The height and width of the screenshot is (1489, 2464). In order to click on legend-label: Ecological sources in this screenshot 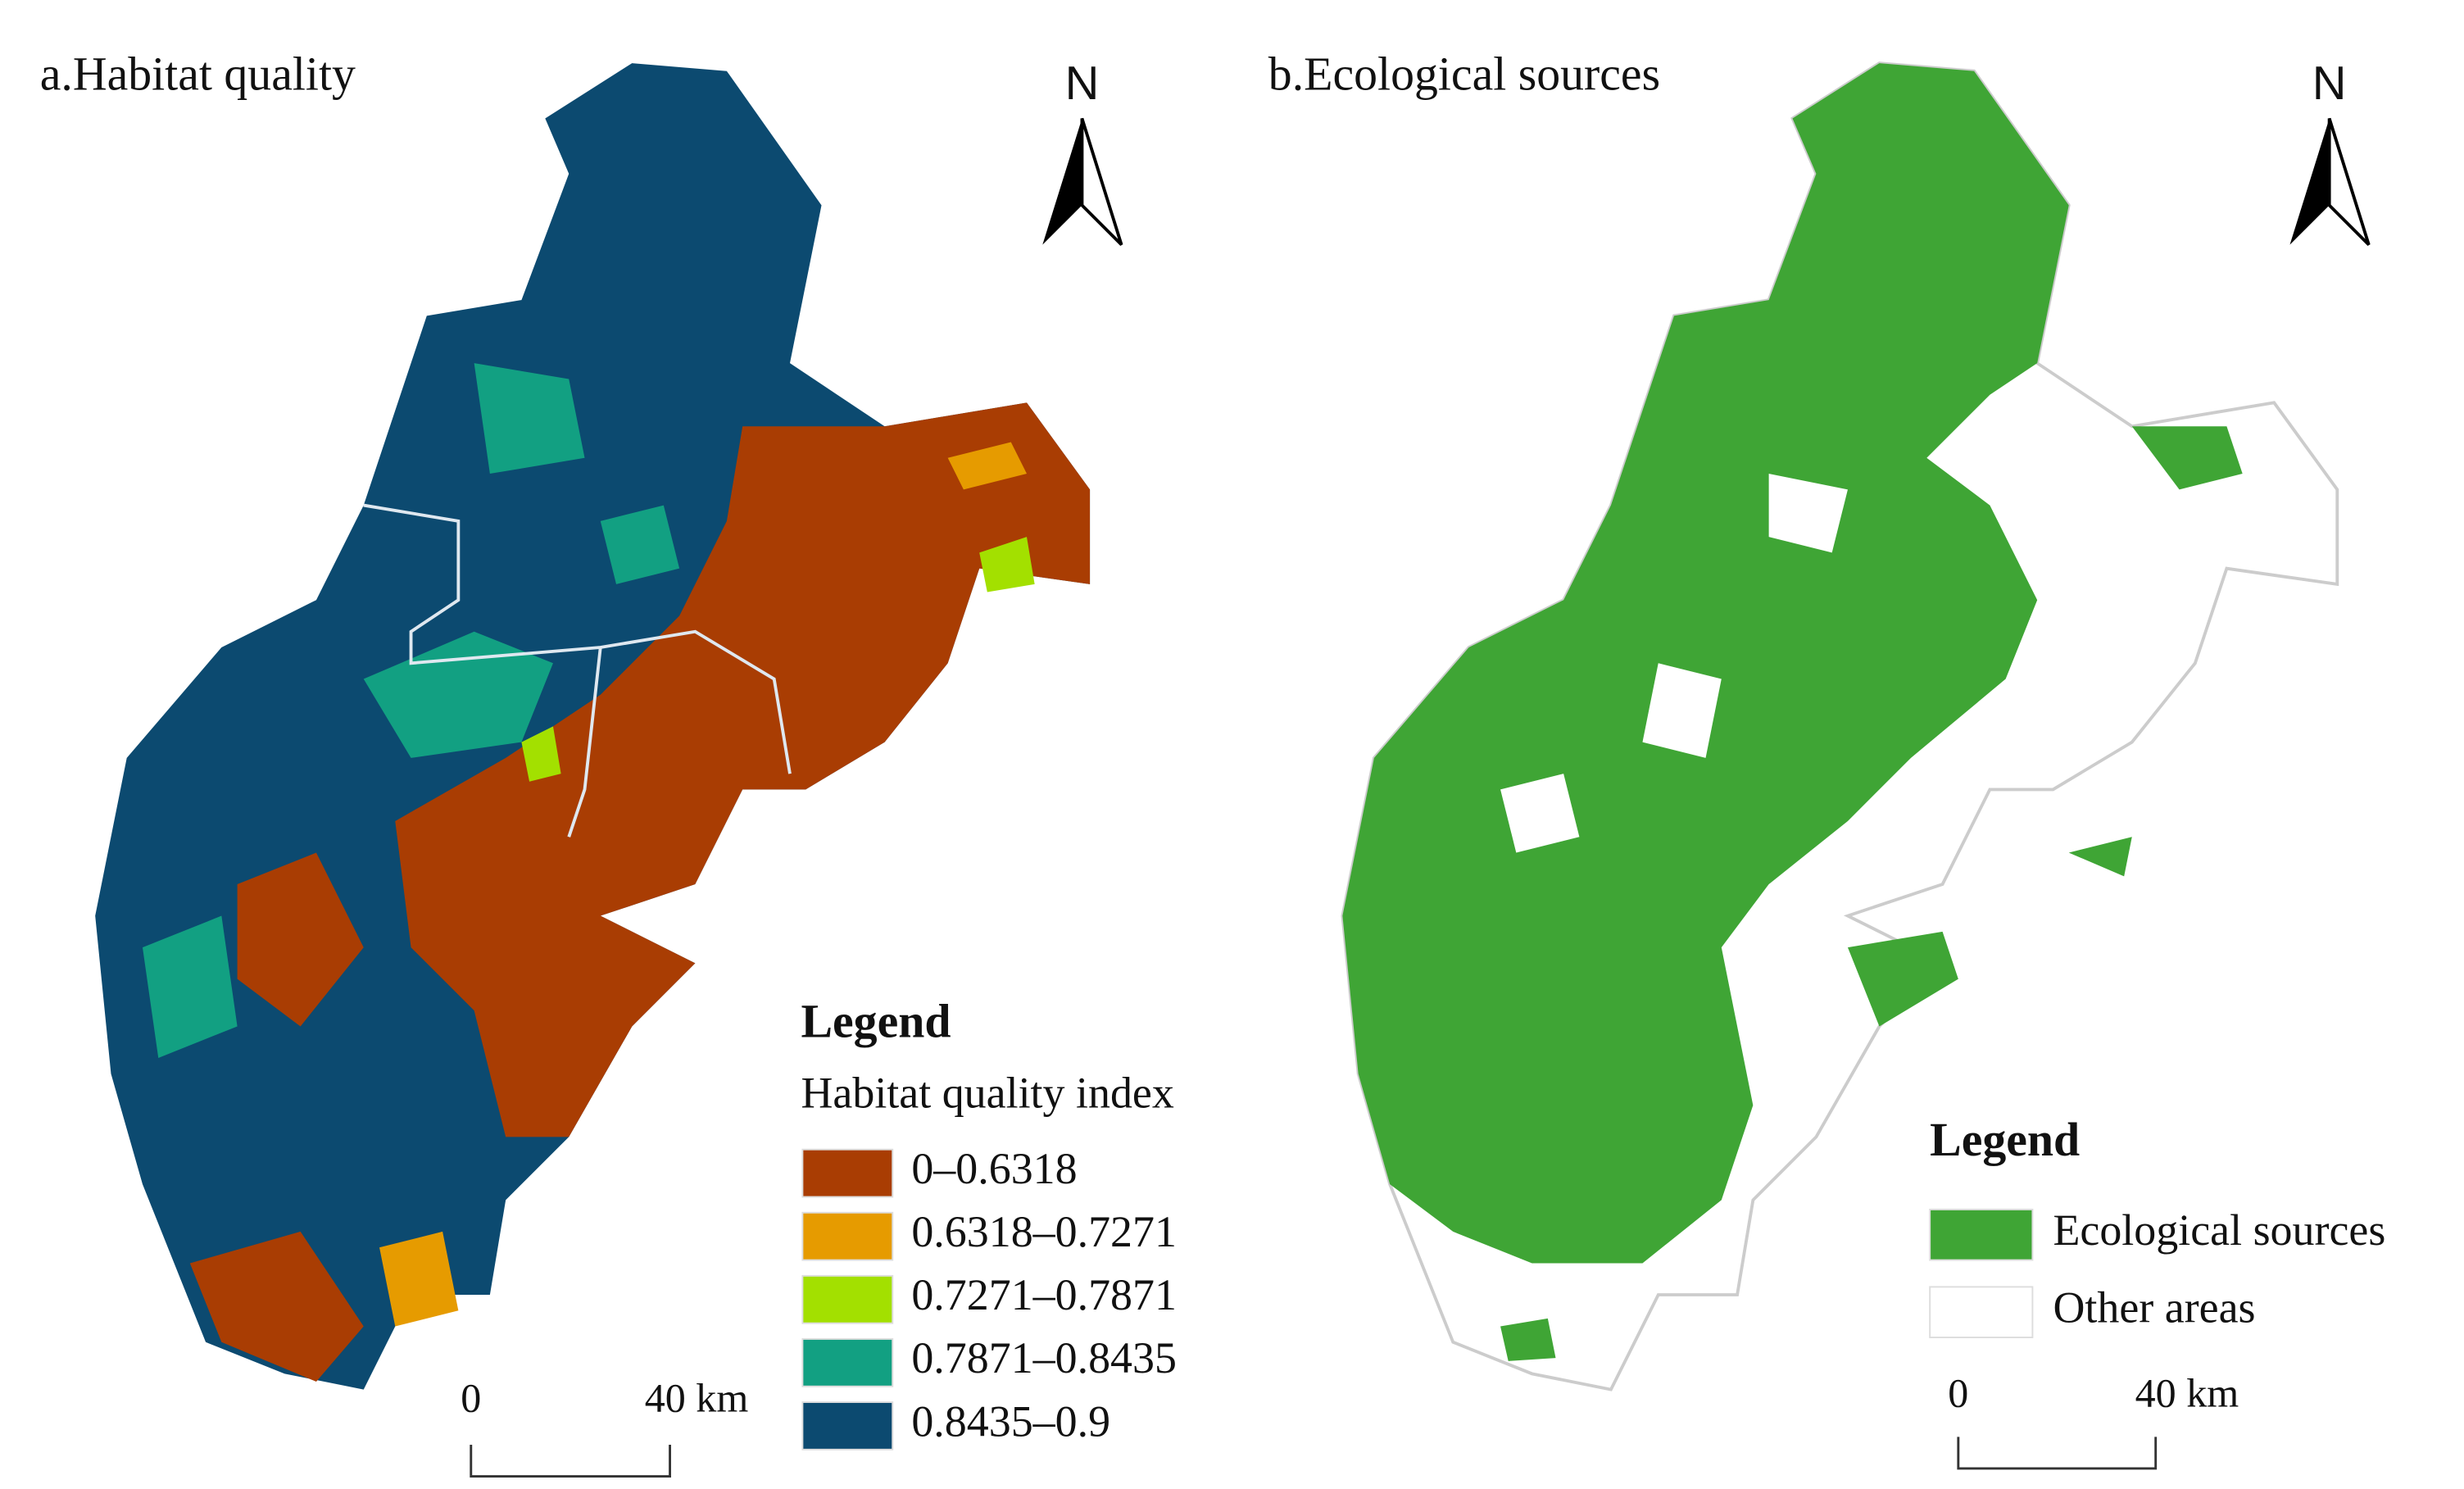, I will do `click(2219, 1230)`.